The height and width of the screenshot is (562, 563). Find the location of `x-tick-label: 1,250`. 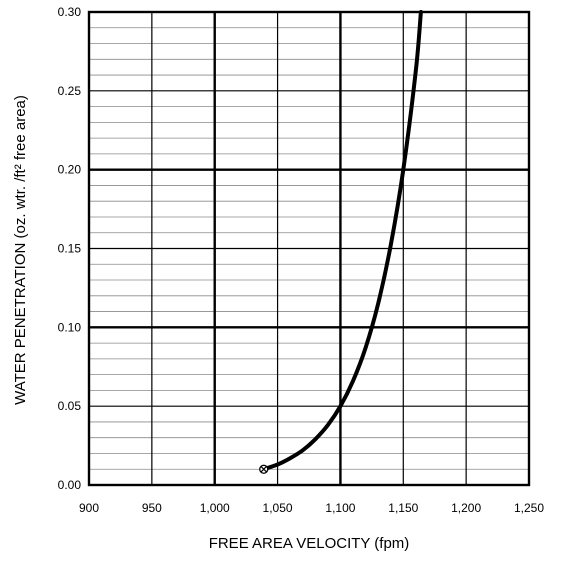

x-tick-label: 1,250 is located at coordinates (529, 508).